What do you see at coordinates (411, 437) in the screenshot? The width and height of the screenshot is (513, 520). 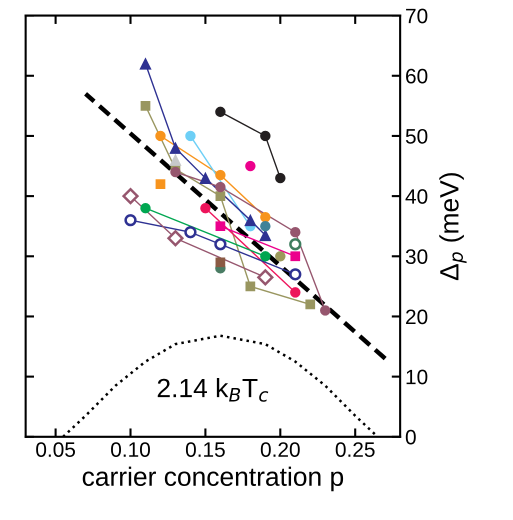 I see `y-tick-label: 0` at bounding box center [411, 437].